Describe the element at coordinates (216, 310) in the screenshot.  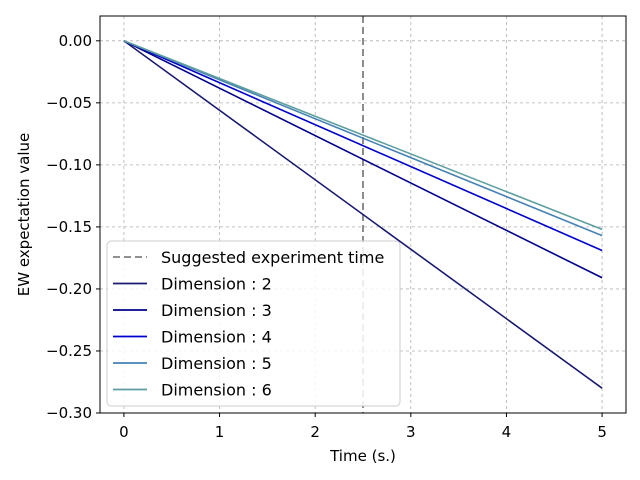
I see `legend-label: Dimension : 3` at that location.